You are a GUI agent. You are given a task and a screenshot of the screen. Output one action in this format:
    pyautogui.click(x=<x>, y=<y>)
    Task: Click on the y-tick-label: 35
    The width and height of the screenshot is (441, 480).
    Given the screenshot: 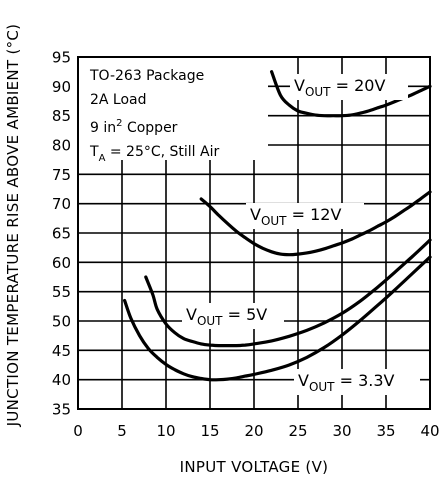 What is the action you would take?
    pyautogui.click(x=61, y=410)
    